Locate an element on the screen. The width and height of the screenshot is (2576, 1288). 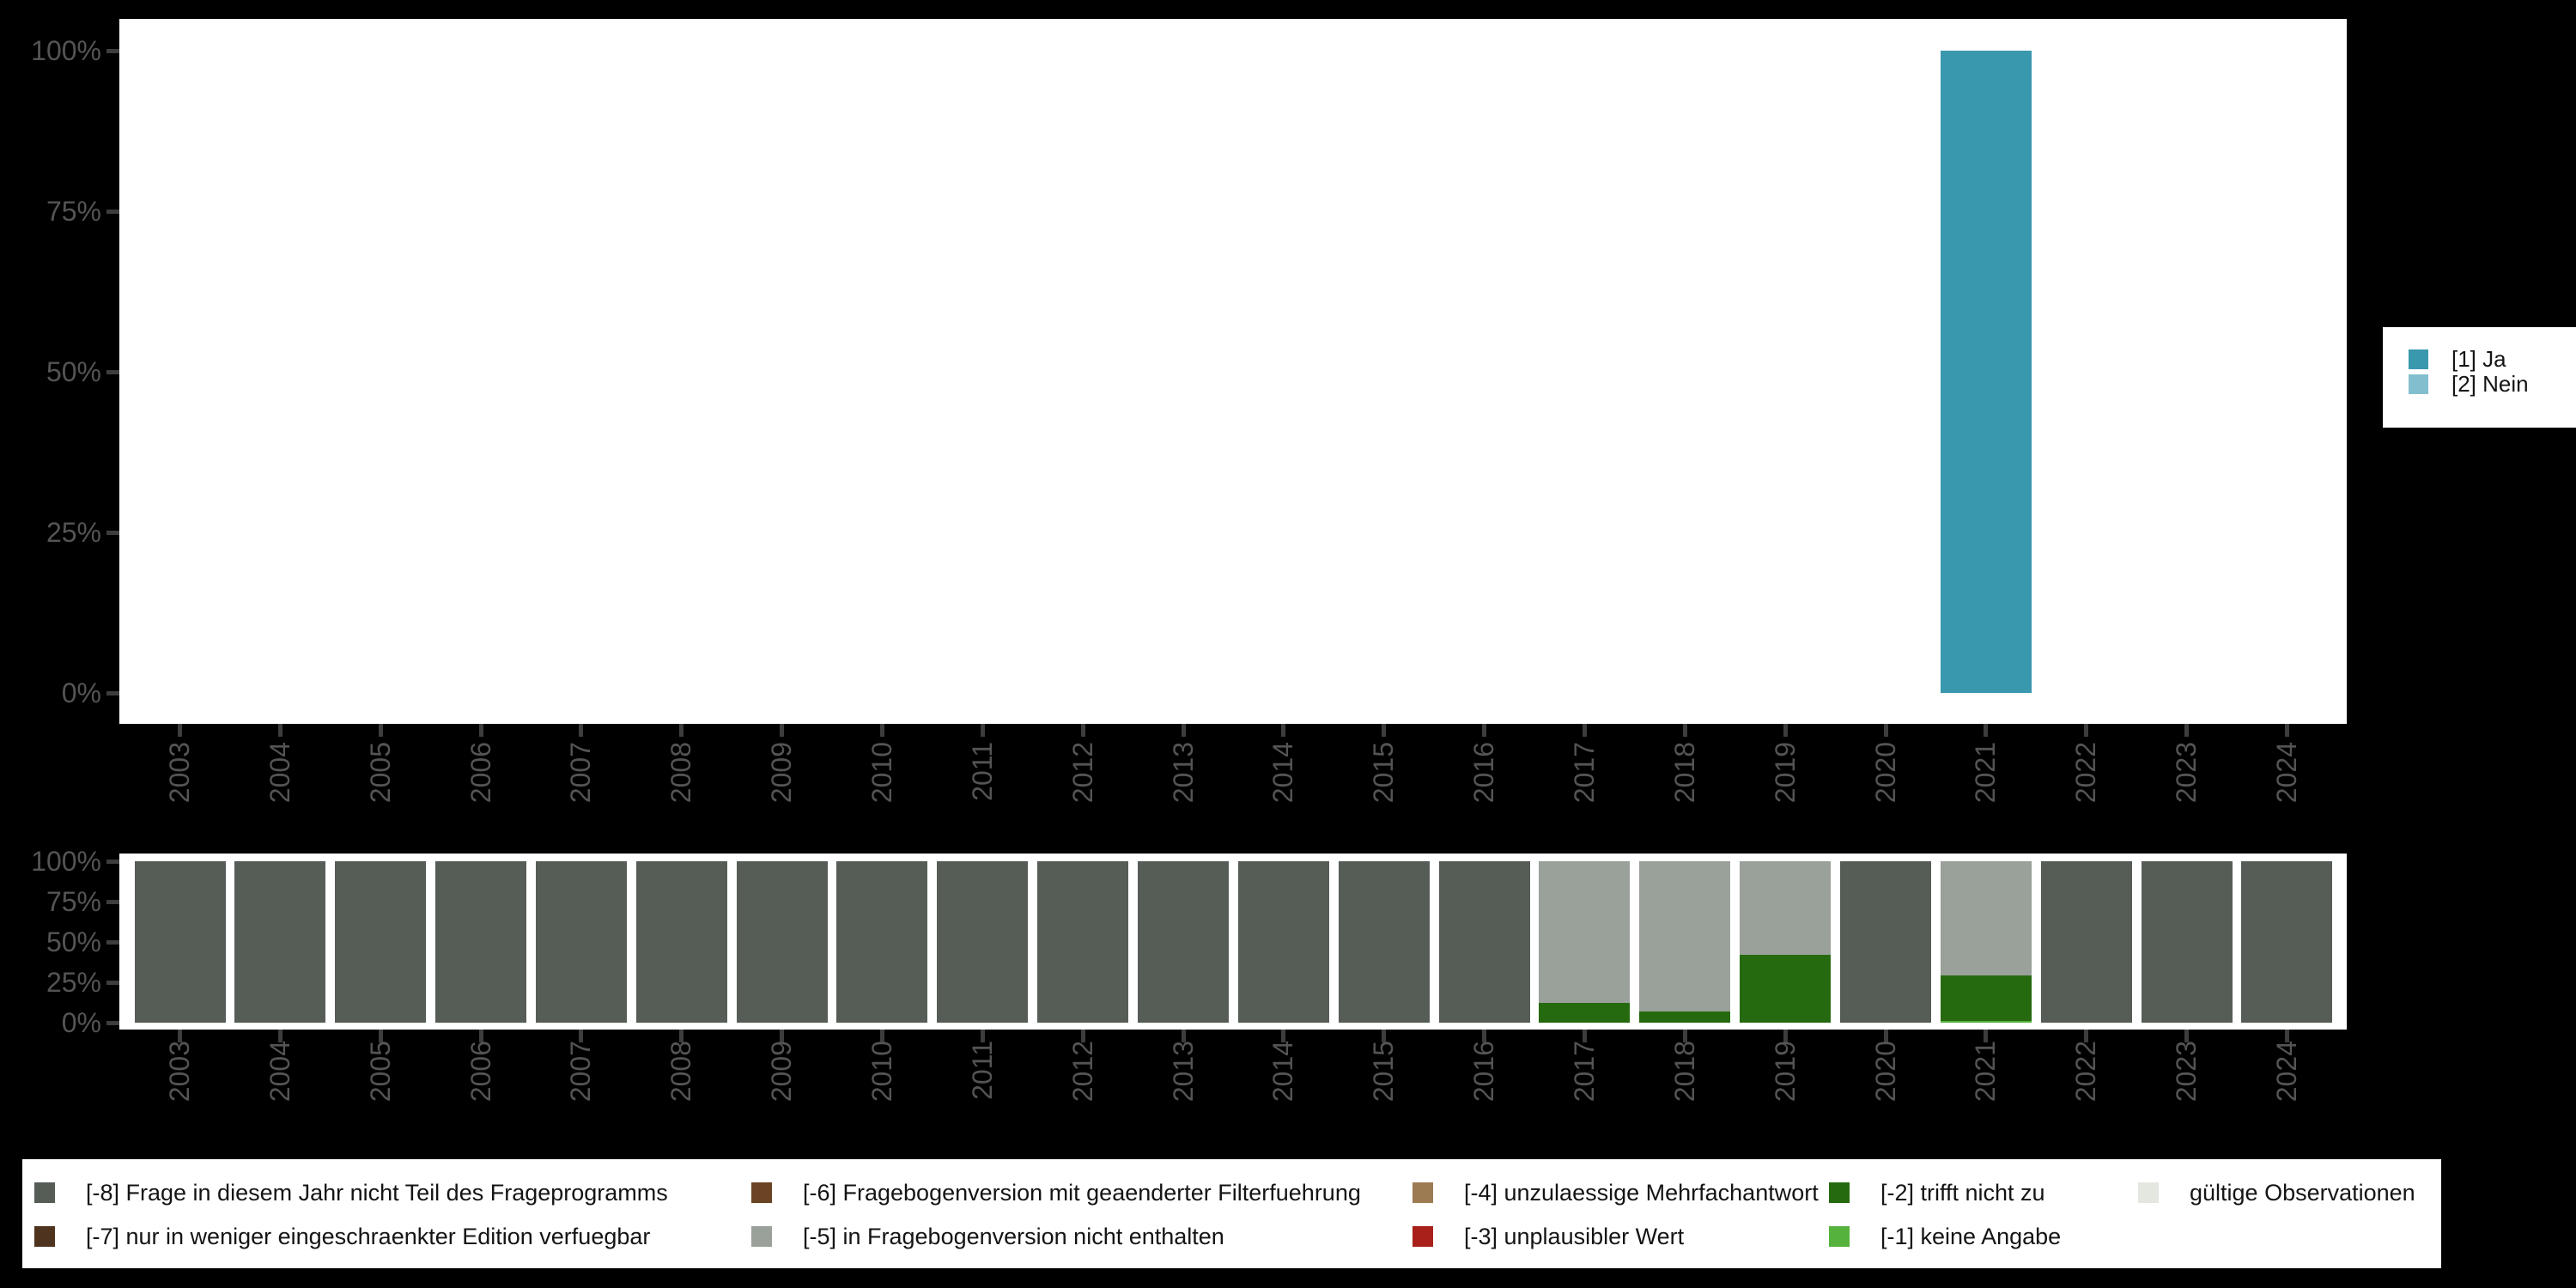
missing-legend-label-valid: gültige Observationen is located at coordinates (2302, 1193).